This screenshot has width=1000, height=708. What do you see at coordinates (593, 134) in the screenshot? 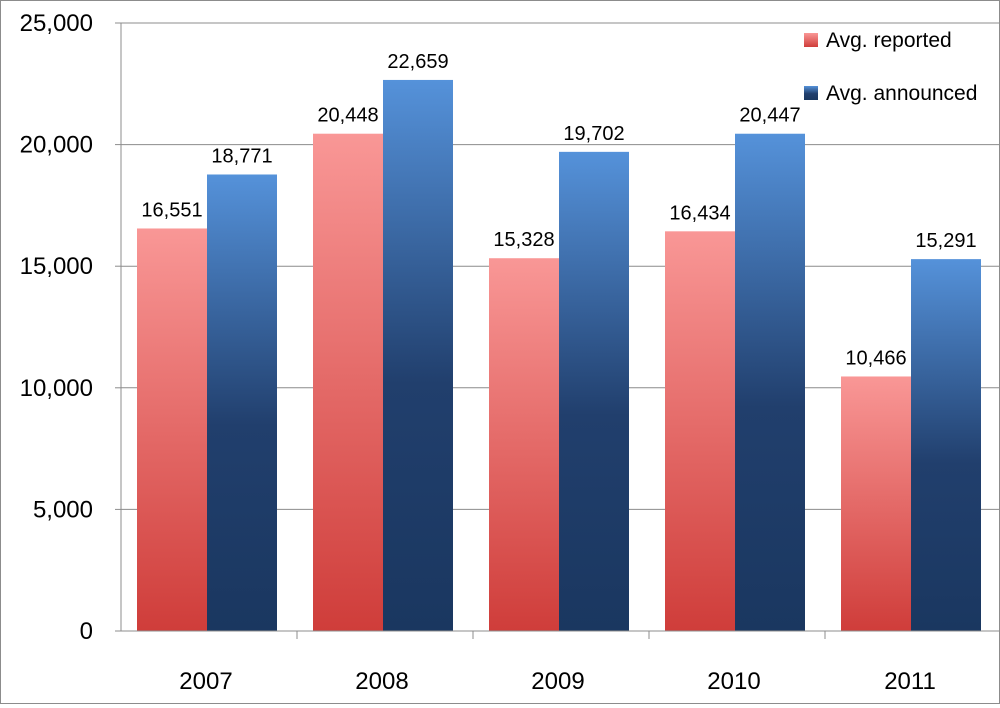
I see `data-label: 19,702` at bounding box center [593, 134].